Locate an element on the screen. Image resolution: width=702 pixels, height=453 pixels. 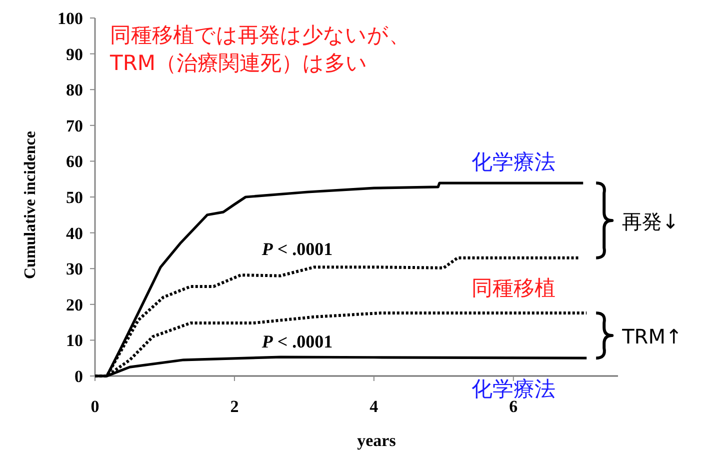
y-tick-label: 10 is located at coordinates (74, 340).